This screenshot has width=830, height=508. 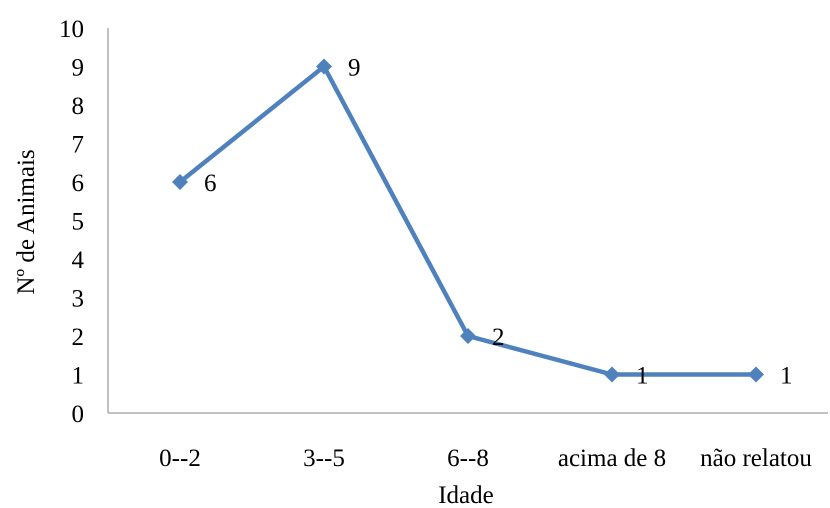 What do you see at coordinates (468, 458) in the screenshot?
I see `x-tick-label: 6--8` at bounding box center [468, 458].